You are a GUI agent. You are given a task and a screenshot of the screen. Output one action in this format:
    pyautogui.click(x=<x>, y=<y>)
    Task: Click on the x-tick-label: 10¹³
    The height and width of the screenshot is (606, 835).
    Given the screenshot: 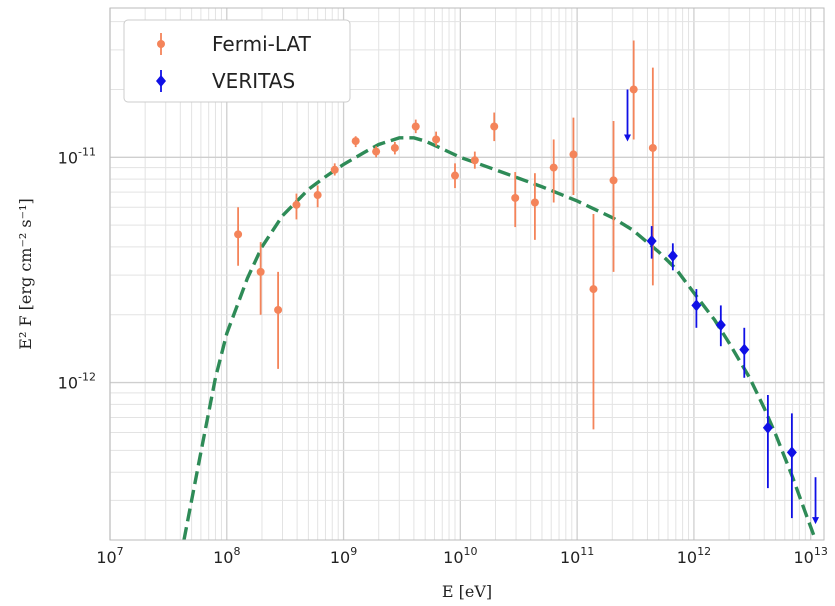 What is the action you would take?
    pyautogui.click(x=811, y=556)
    